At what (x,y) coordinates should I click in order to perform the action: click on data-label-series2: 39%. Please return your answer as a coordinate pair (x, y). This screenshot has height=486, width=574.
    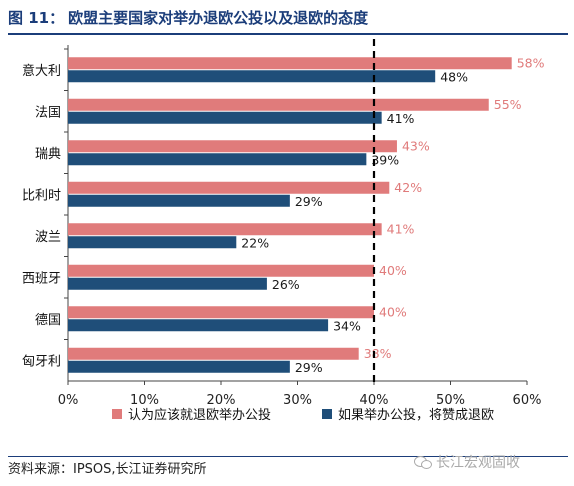
    Looking at the image, I should click on (385, 159).